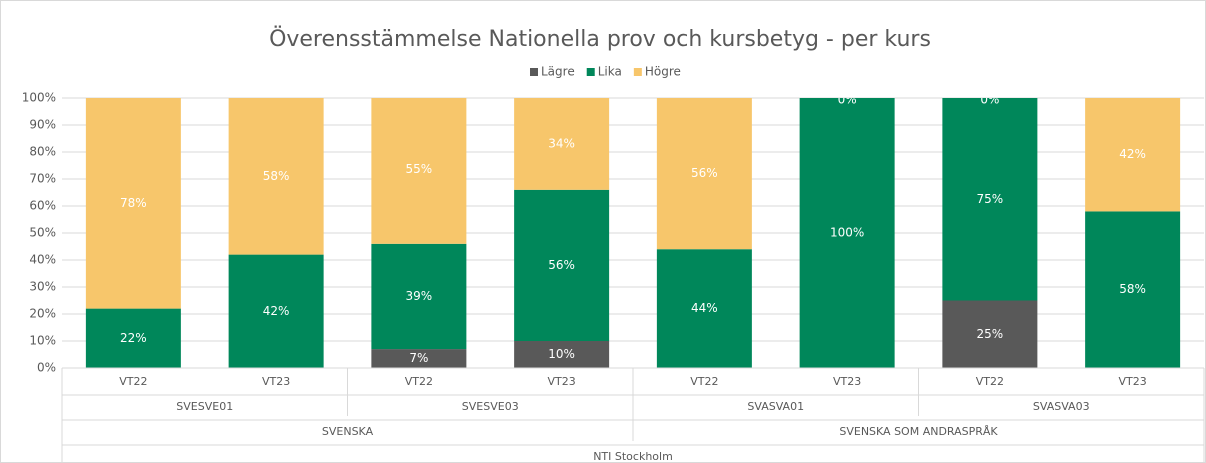 The image size is (1206, 463). I want to click on data-label: 78%, so click(133, 203).